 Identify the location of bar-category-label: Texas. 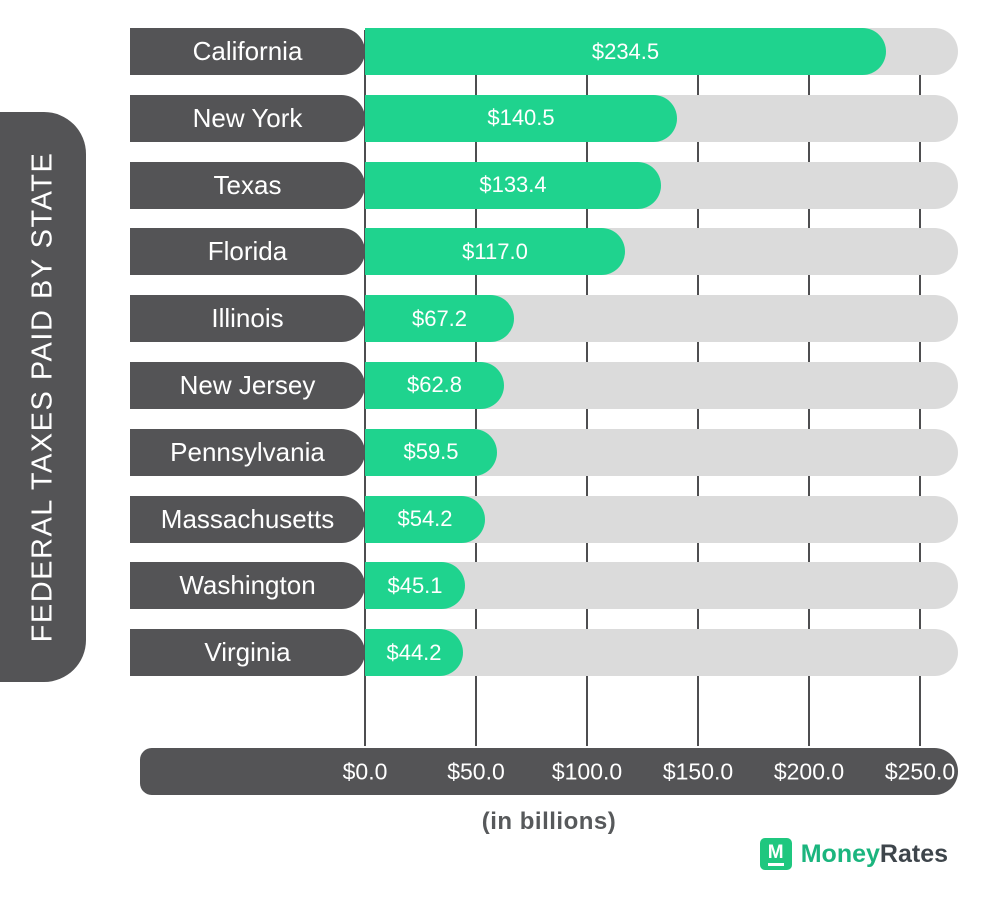
(247, 185).